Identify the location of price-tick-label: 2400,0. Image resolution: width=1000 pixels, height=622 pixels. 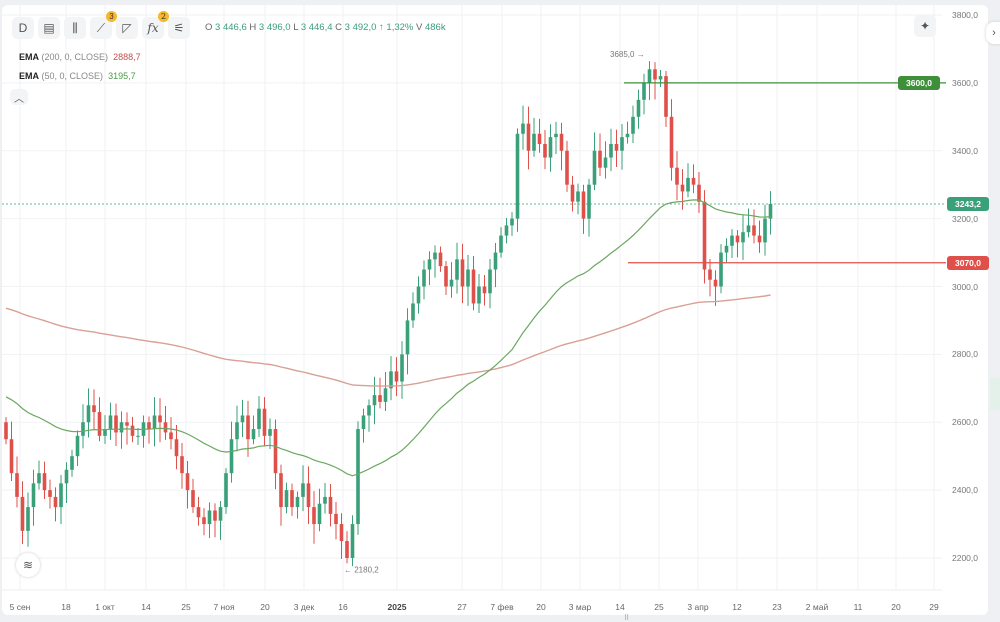
(965, 490).